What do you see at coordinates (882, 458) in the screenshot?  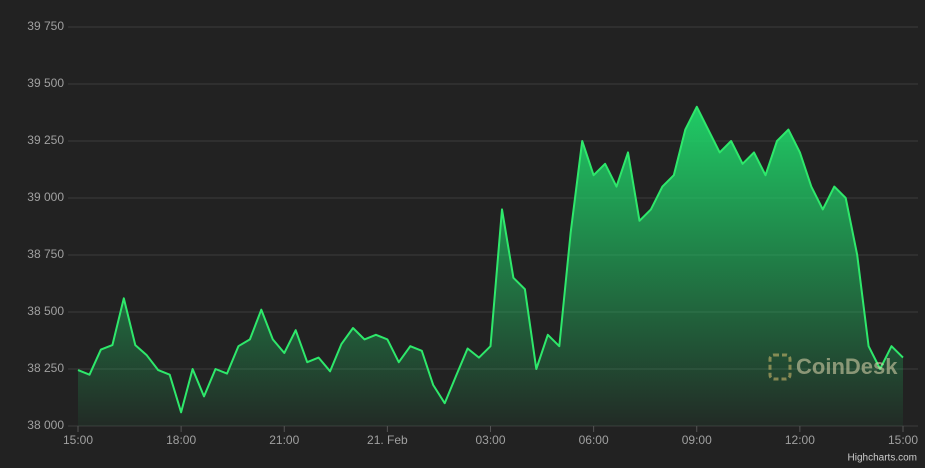 I see `credits: Highcharts.com` at bounding box center [882, 458].